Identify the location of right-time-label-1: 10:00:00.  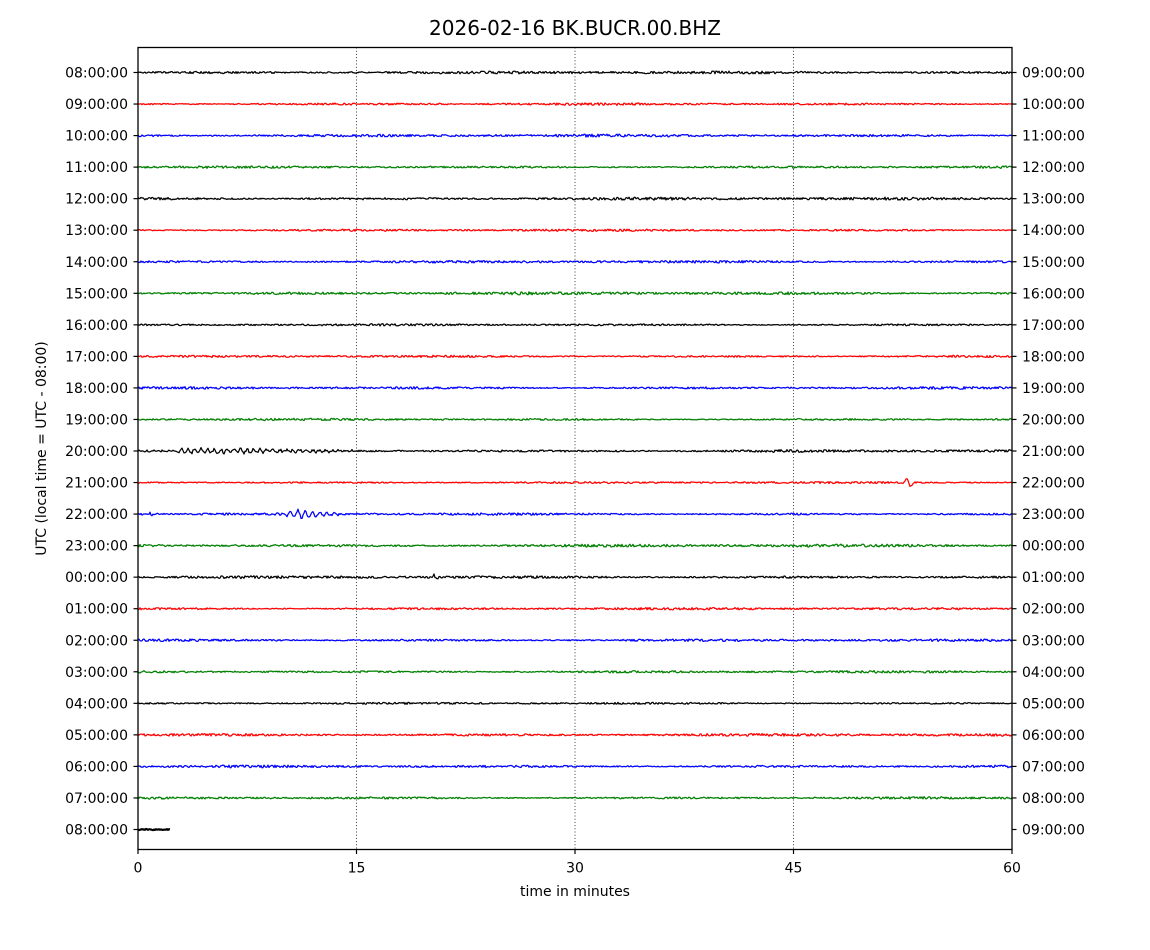
(1053, 105).